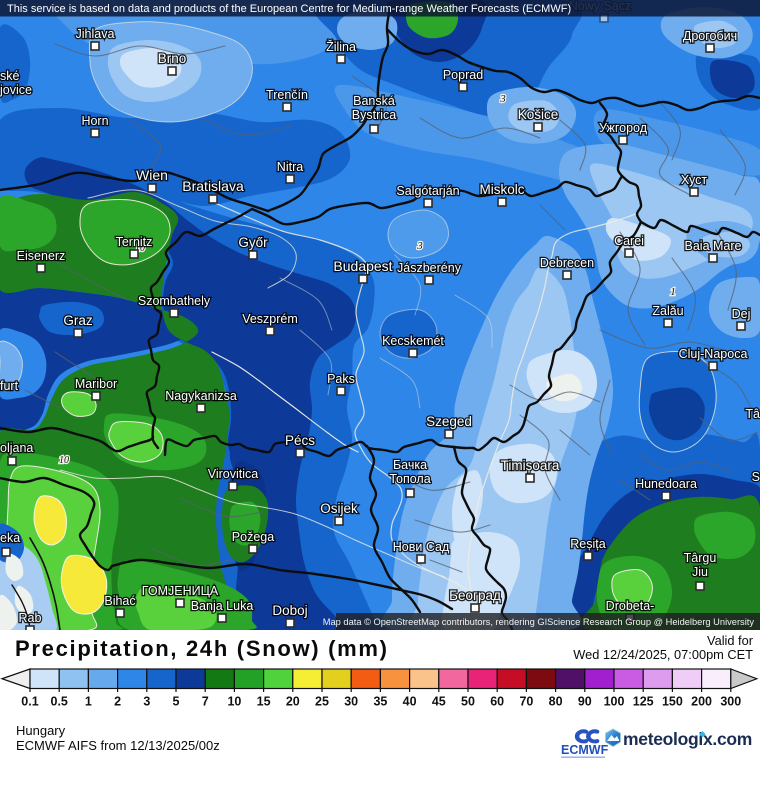 This screenshot has width=760, height=790. What do you see at coordinates (643, 702) in the screenshot?
I see `svg-text: 125` at bounding box center [643, 702].